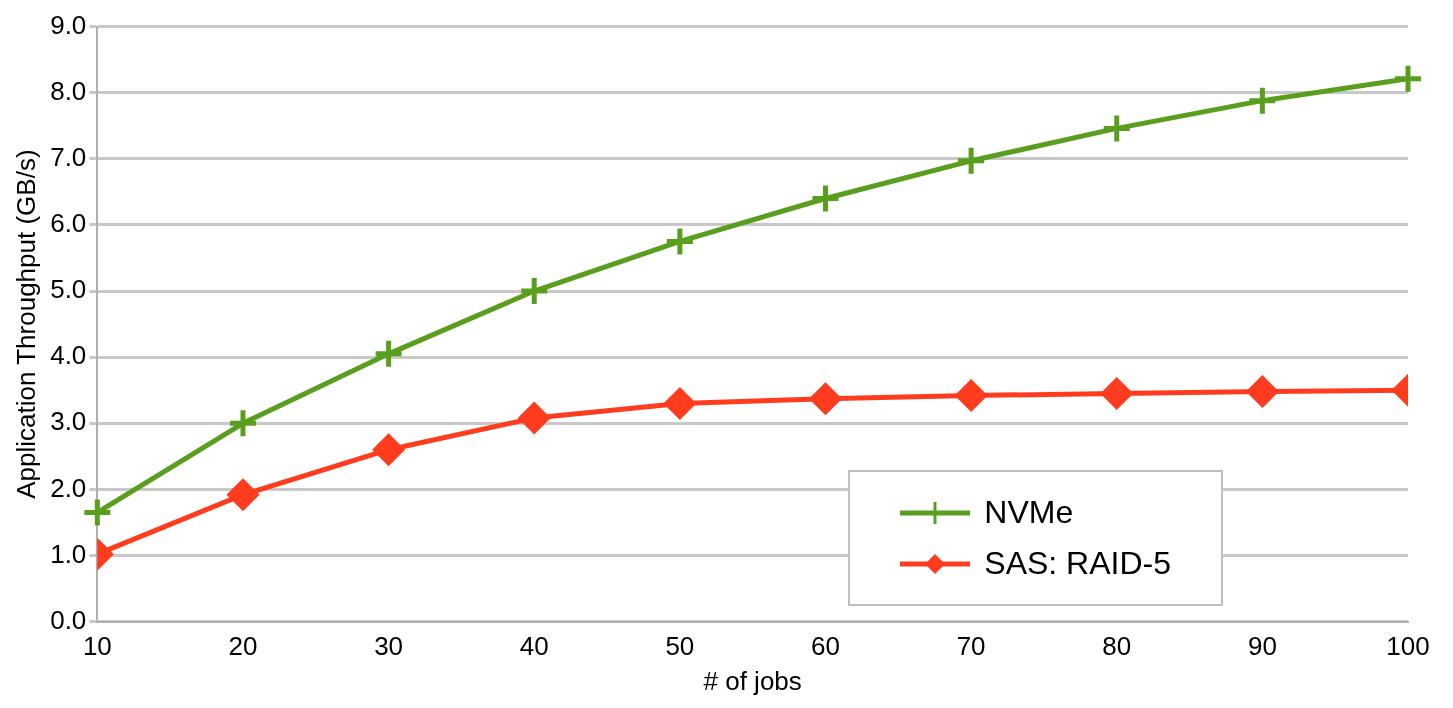 This screenshot has height=708, width=1453. I want to click on y-tick-label: 3.0, so click(68, 421).